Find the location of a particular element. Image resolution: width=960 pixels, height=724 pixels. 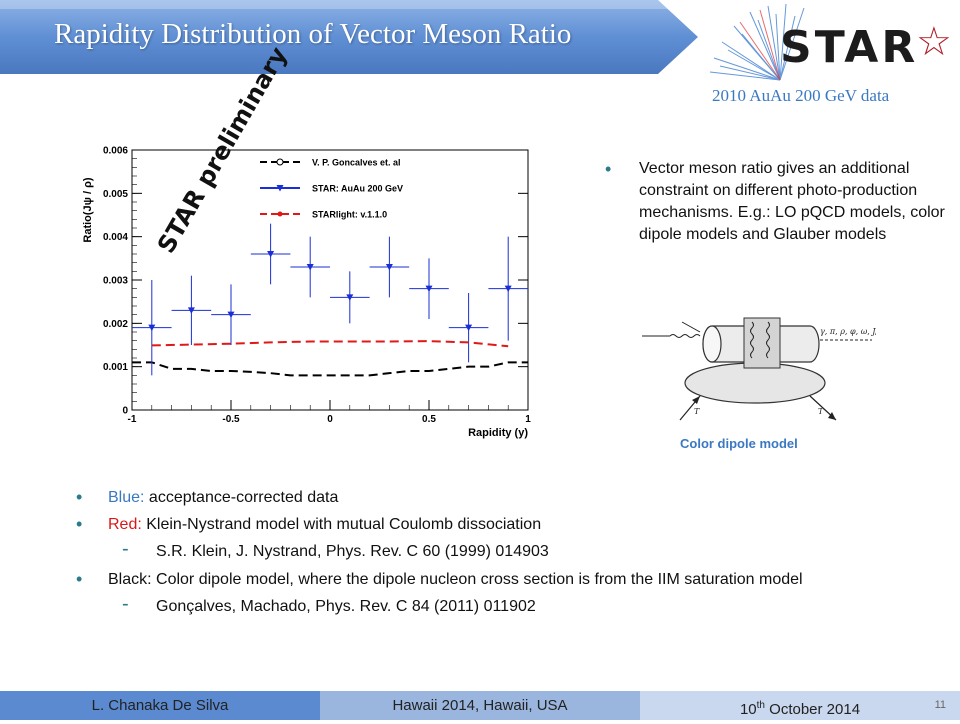

blue-text: acceptance-corrected data is located at coordinates (241, 497).